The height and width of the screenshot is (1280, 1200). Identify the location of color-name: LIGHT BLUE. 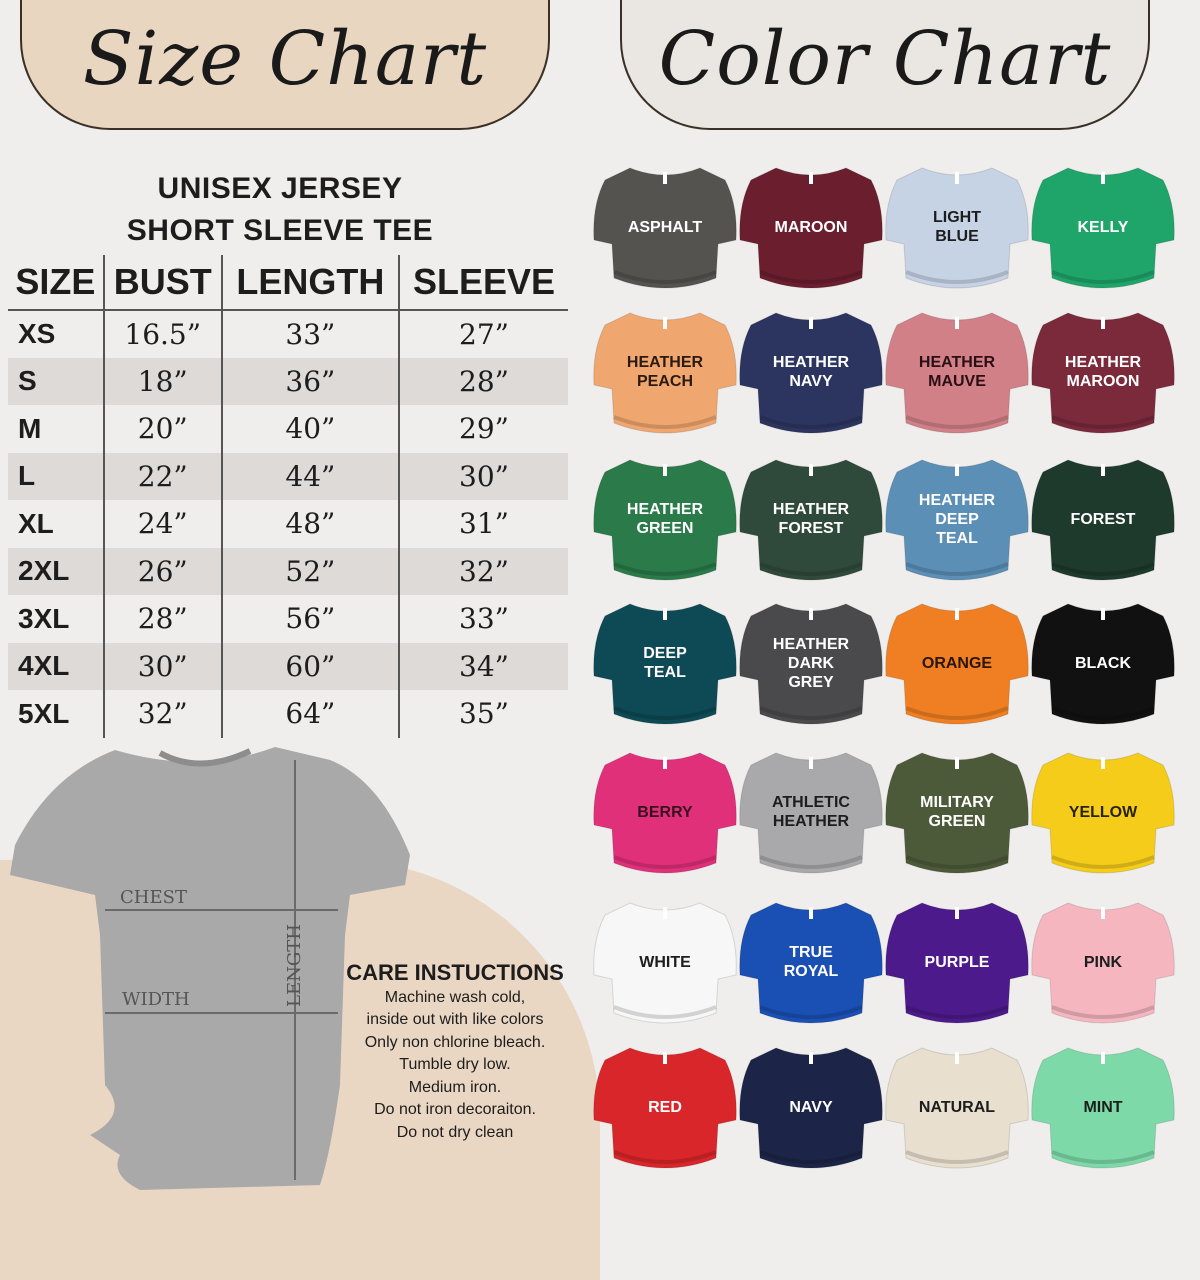
(957, 227).